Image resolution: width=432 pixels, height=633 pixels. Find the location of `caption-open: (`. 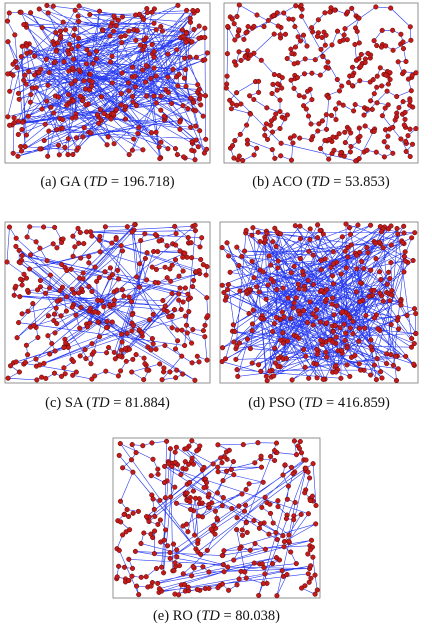

caption-open: ( is located at coordinates (301, 403).